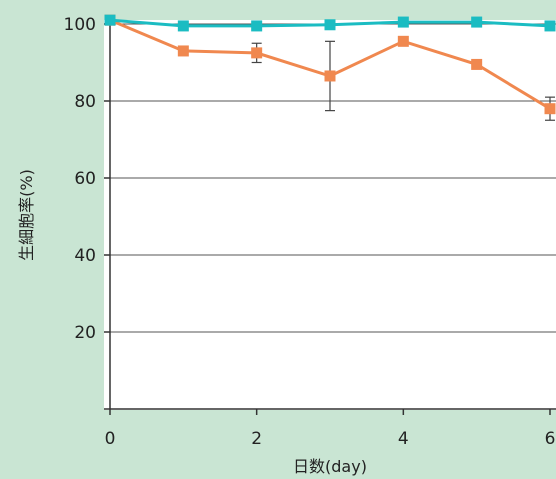 Image resolution: width=556 pixels, height=479 pixels. Describe the element at coordinates (85, 256) in the screenshot. I see `y-tick-label: 40` at that location.